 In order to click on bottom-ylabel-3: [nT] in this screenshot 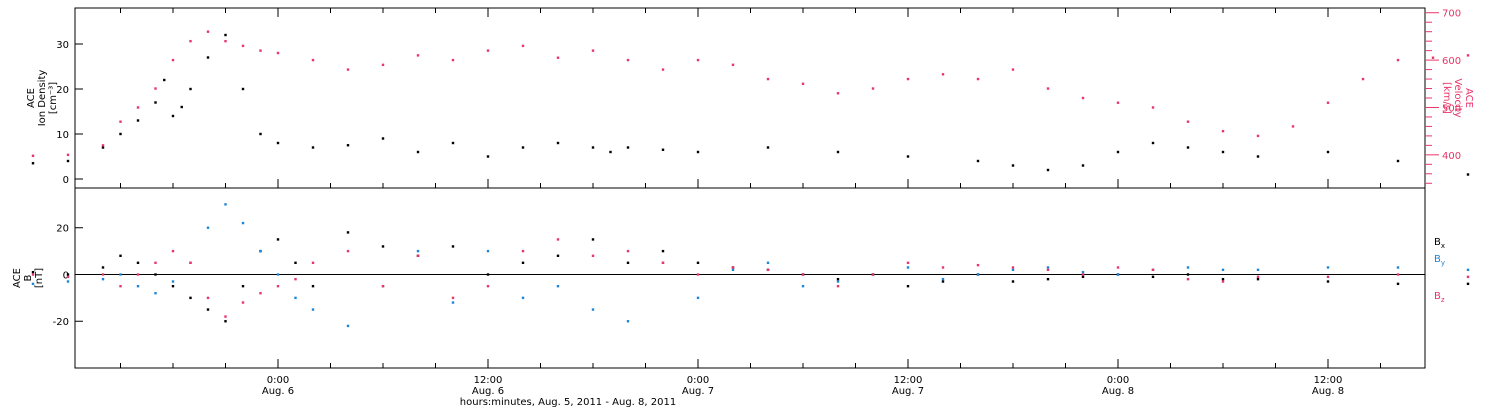, I will do `click(39, 278)`.